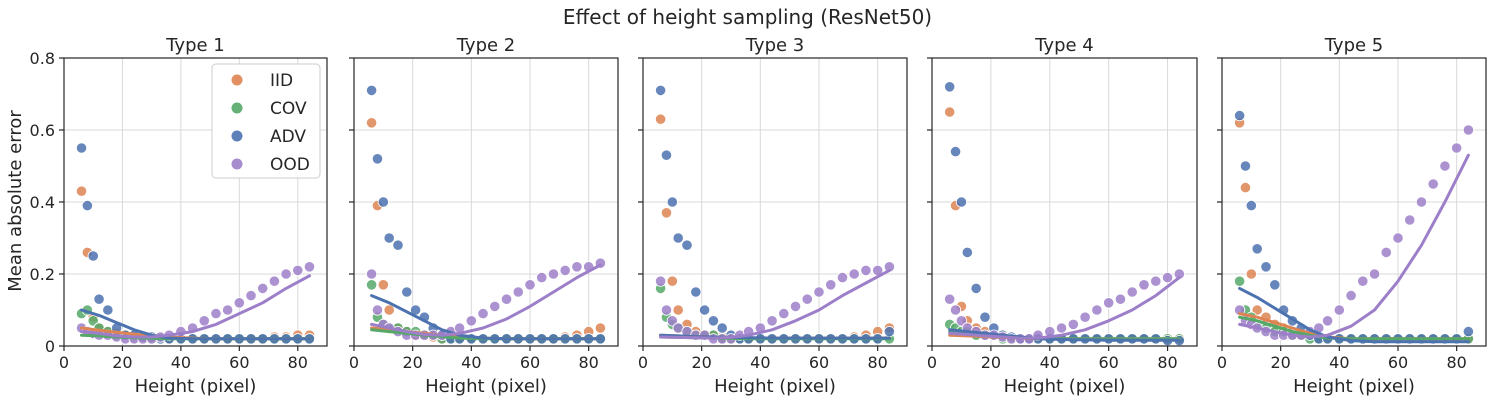  What do you see at coordinates (237, 80) in the screenshot?
I see `legend-marker-iid` at bounding box center [237, 80].